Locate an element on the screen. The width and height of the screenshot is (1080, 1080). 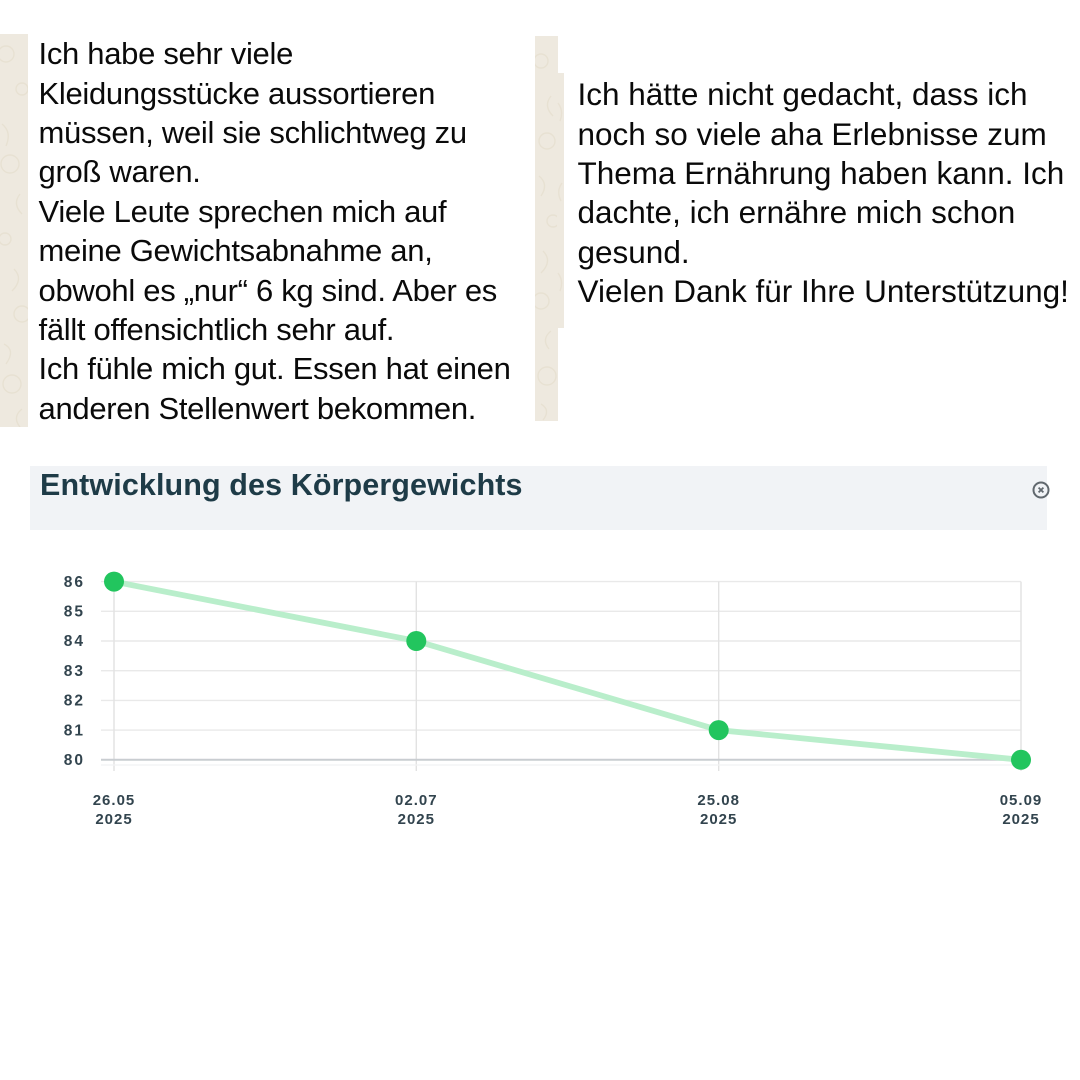
svg-text: 82 is located at coordinates (74, 701).